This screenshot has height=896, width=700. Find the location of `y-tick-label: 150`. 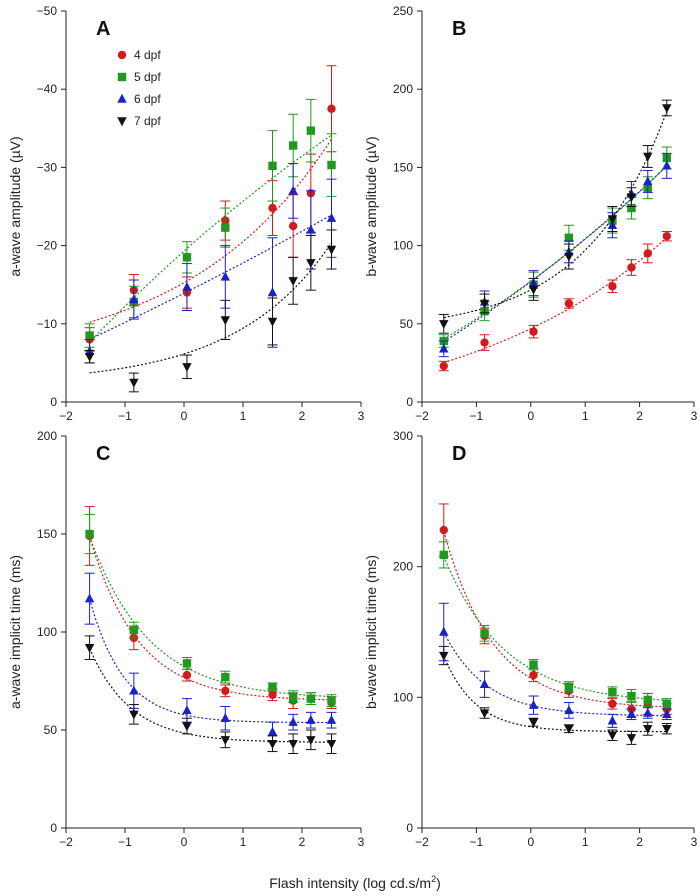

y-tick-label: 150 is located at coordinates (47, 534).